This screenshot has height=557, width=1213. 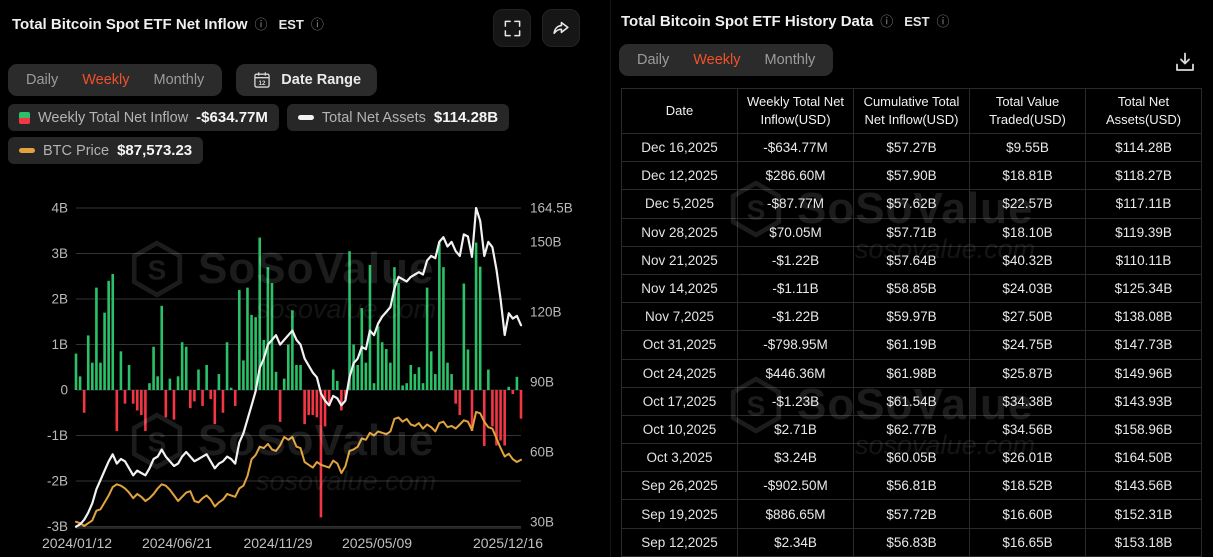 I want to click on svg-text: 30B, so click(x=542, y=522).